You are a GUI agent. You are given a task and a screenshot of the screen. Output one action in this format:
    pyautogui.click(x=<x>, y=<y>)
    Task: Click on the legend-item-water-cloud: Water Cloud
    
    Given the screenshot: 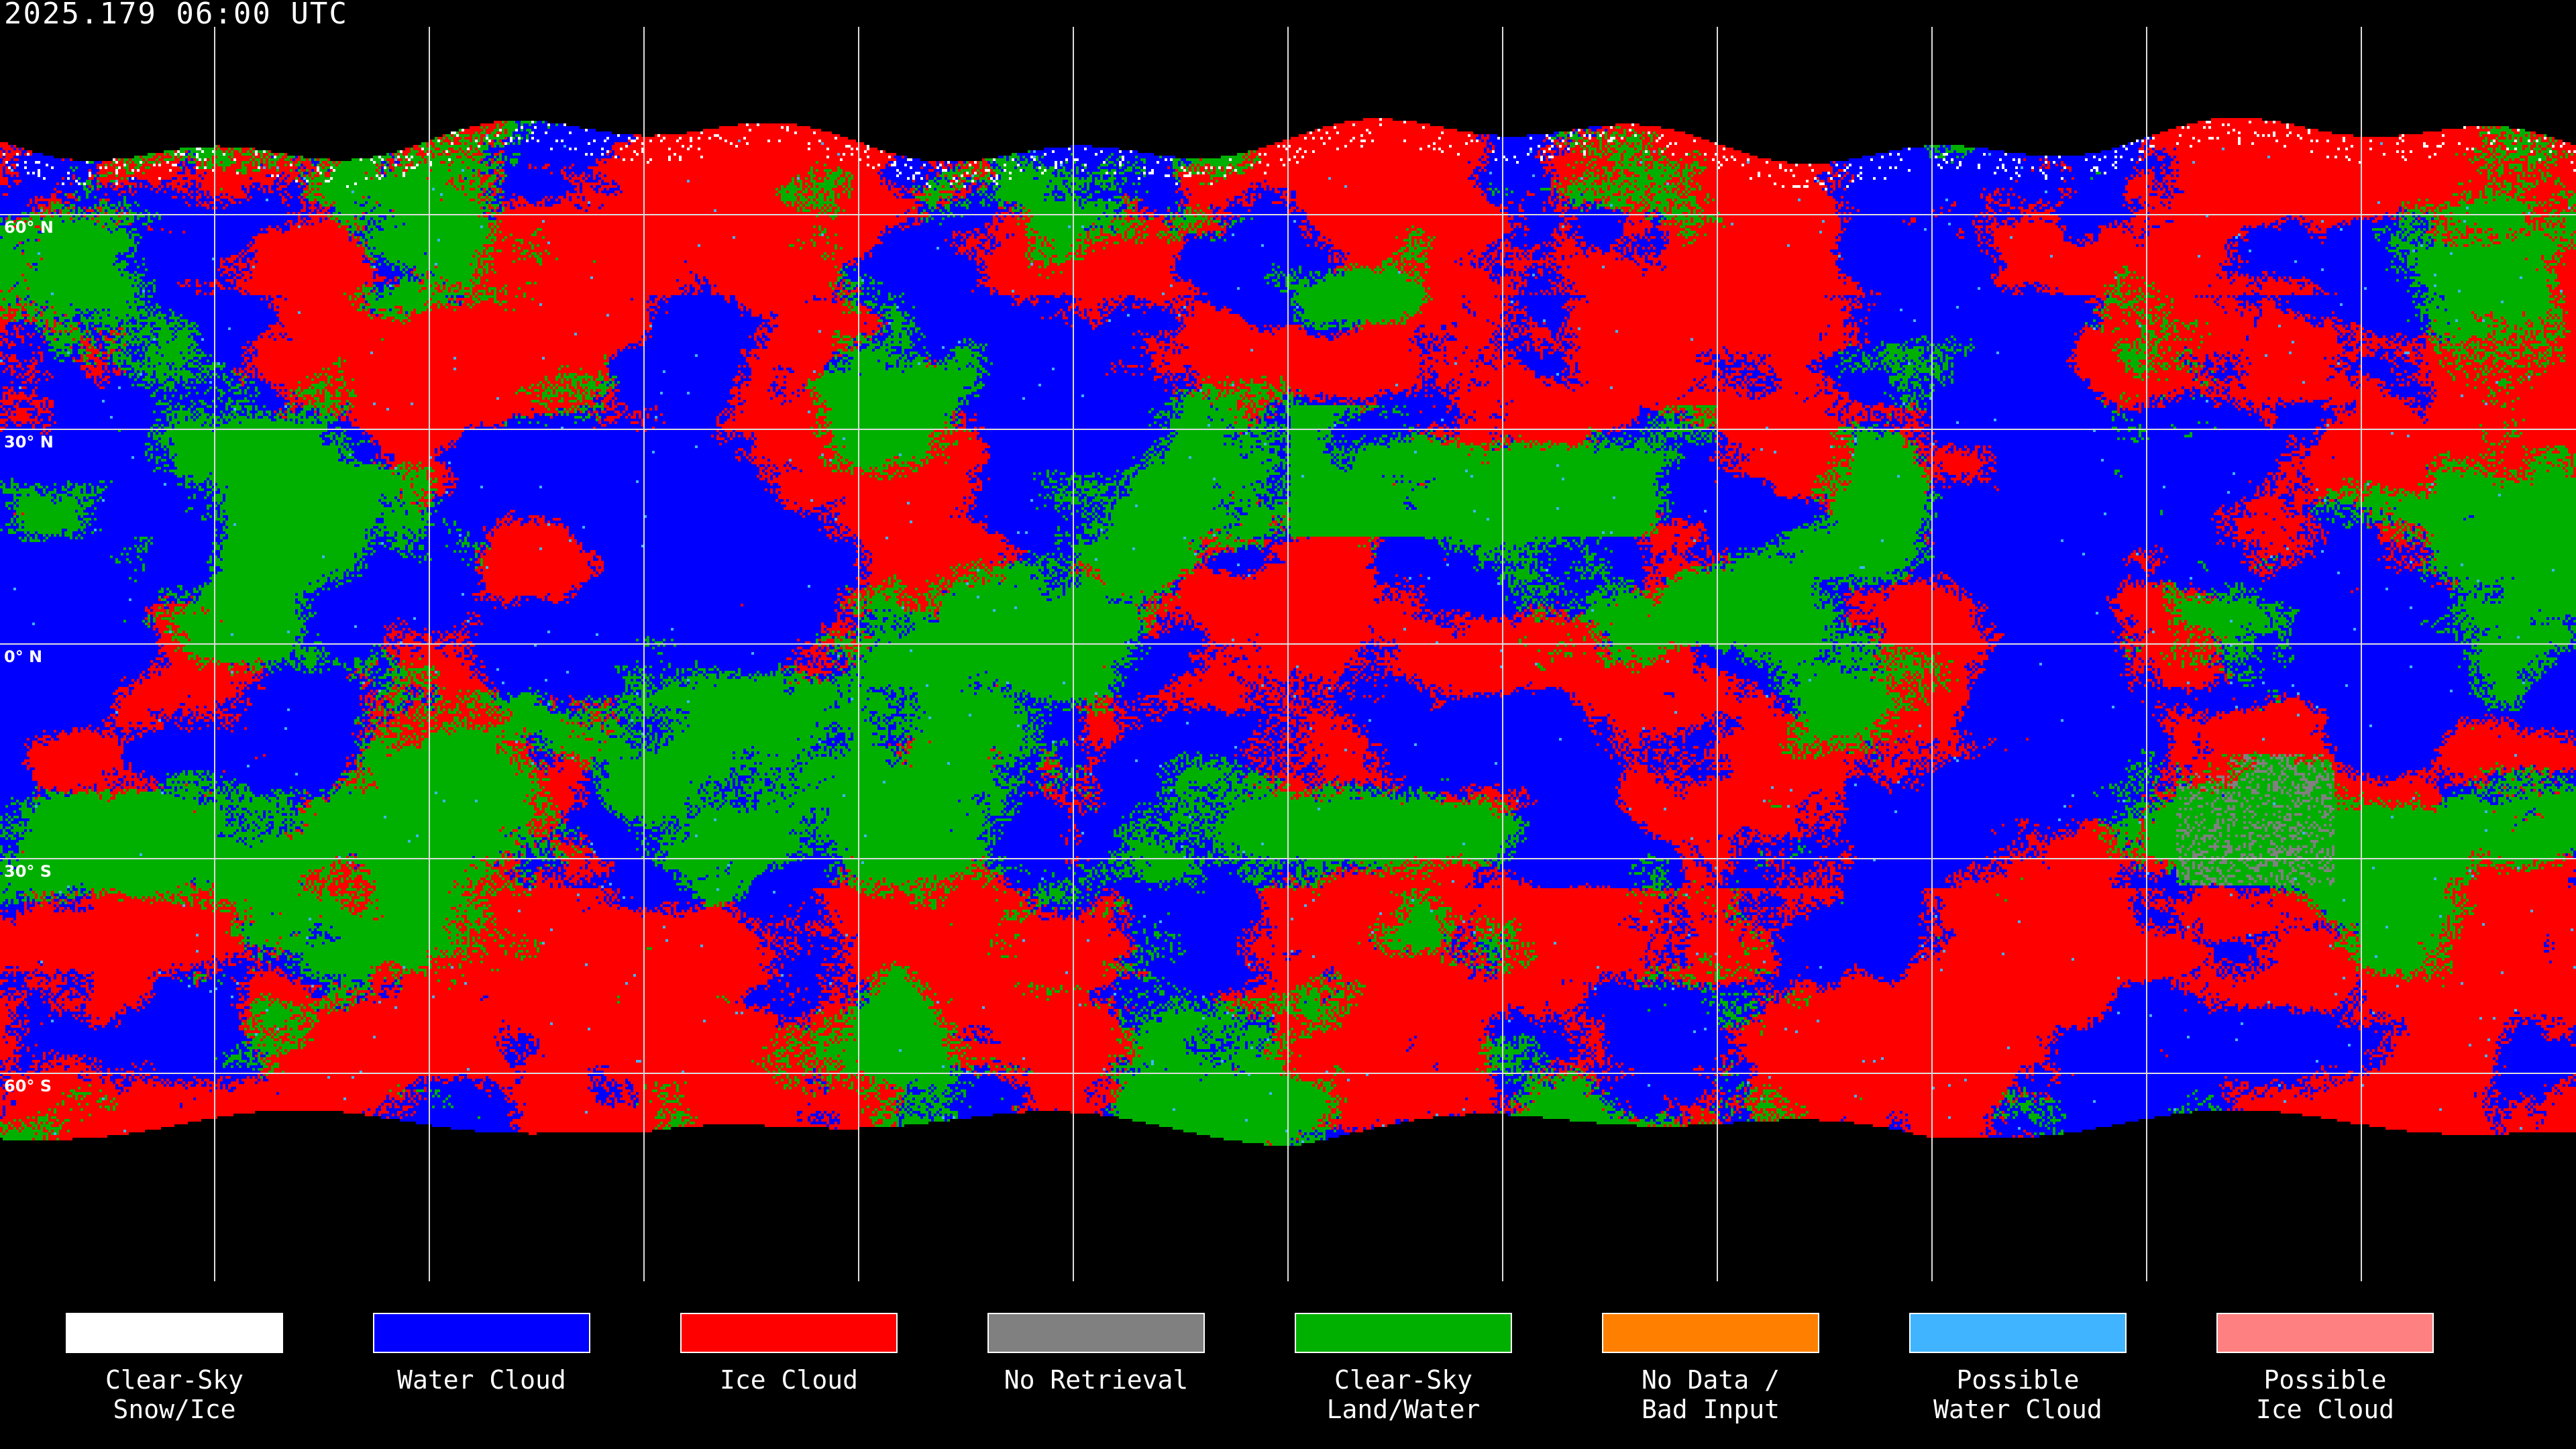 What is the action you would take?
    pyautogui.click(x=481, y=1354)
    